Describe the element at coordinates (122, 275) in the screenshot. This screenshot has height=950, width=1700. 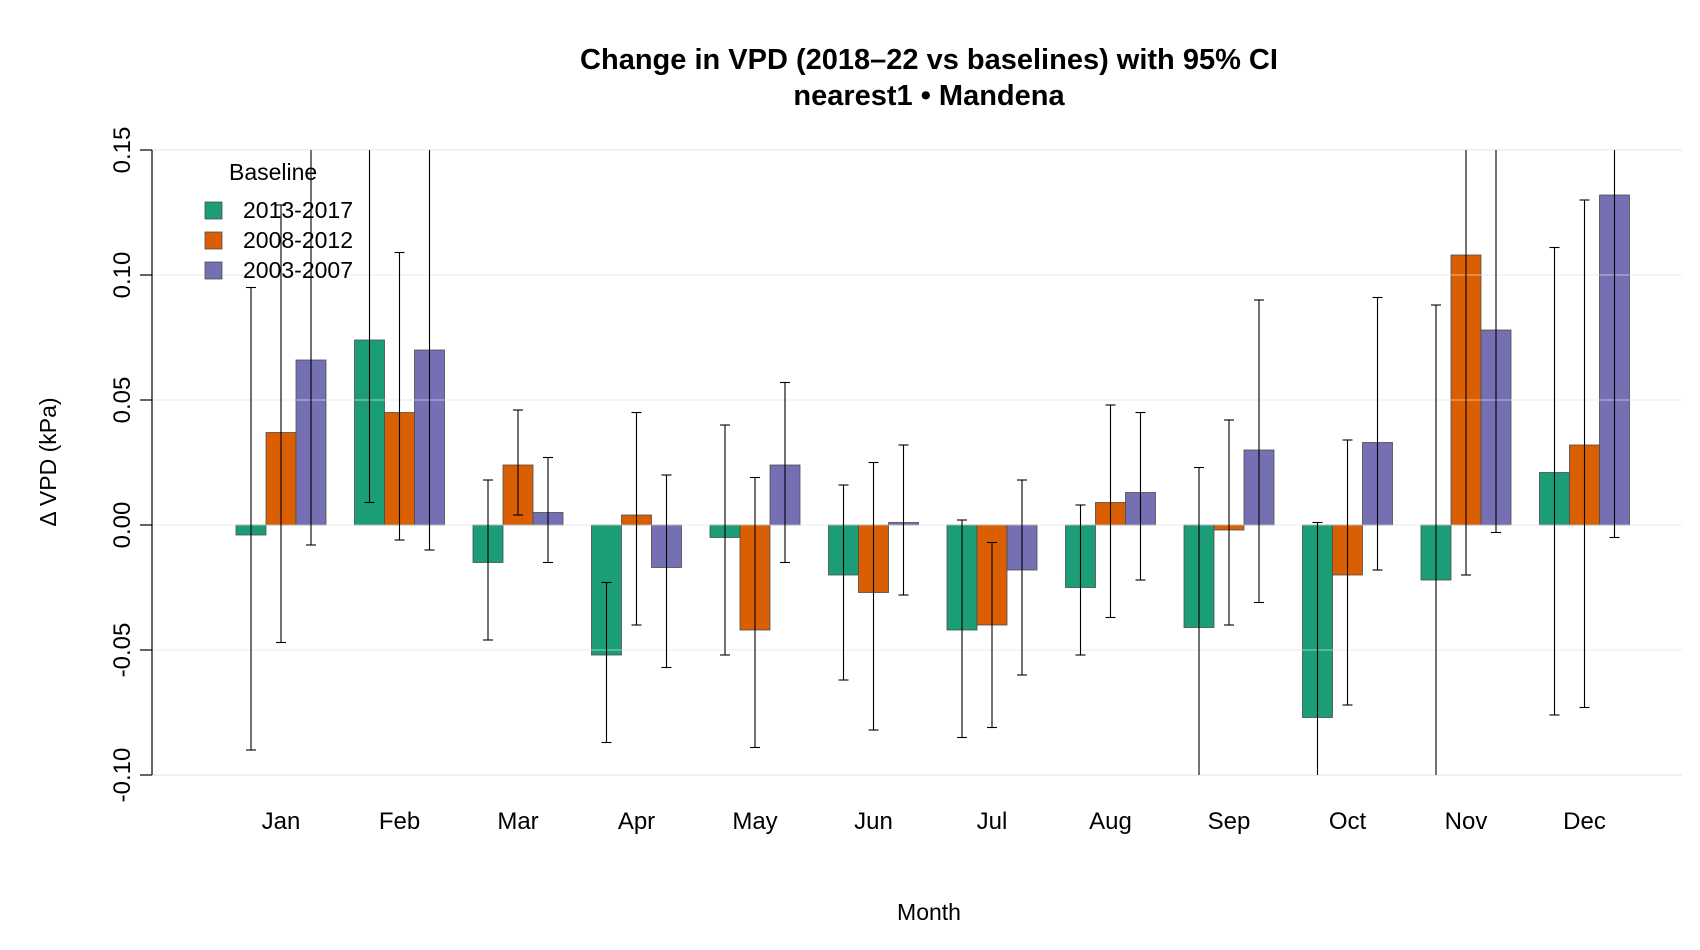
I see `y-tick-label: 0.10` at that location.